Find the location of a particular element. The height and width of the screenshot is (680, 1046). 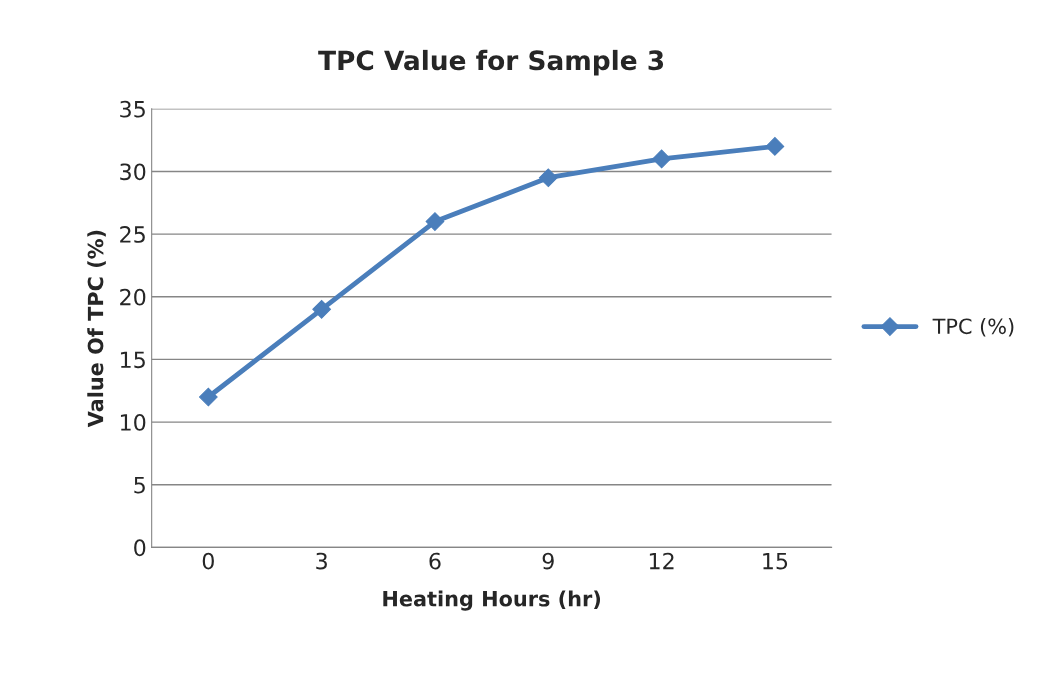

legend-label: TPC (%) is located at coordinates (973, 327).